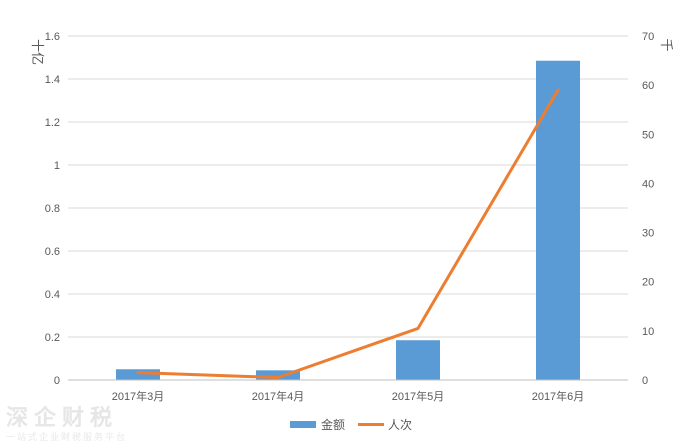 This screenshot has width=691, height=448. I want to click on right-tick-label: 60, so click(648, 86).